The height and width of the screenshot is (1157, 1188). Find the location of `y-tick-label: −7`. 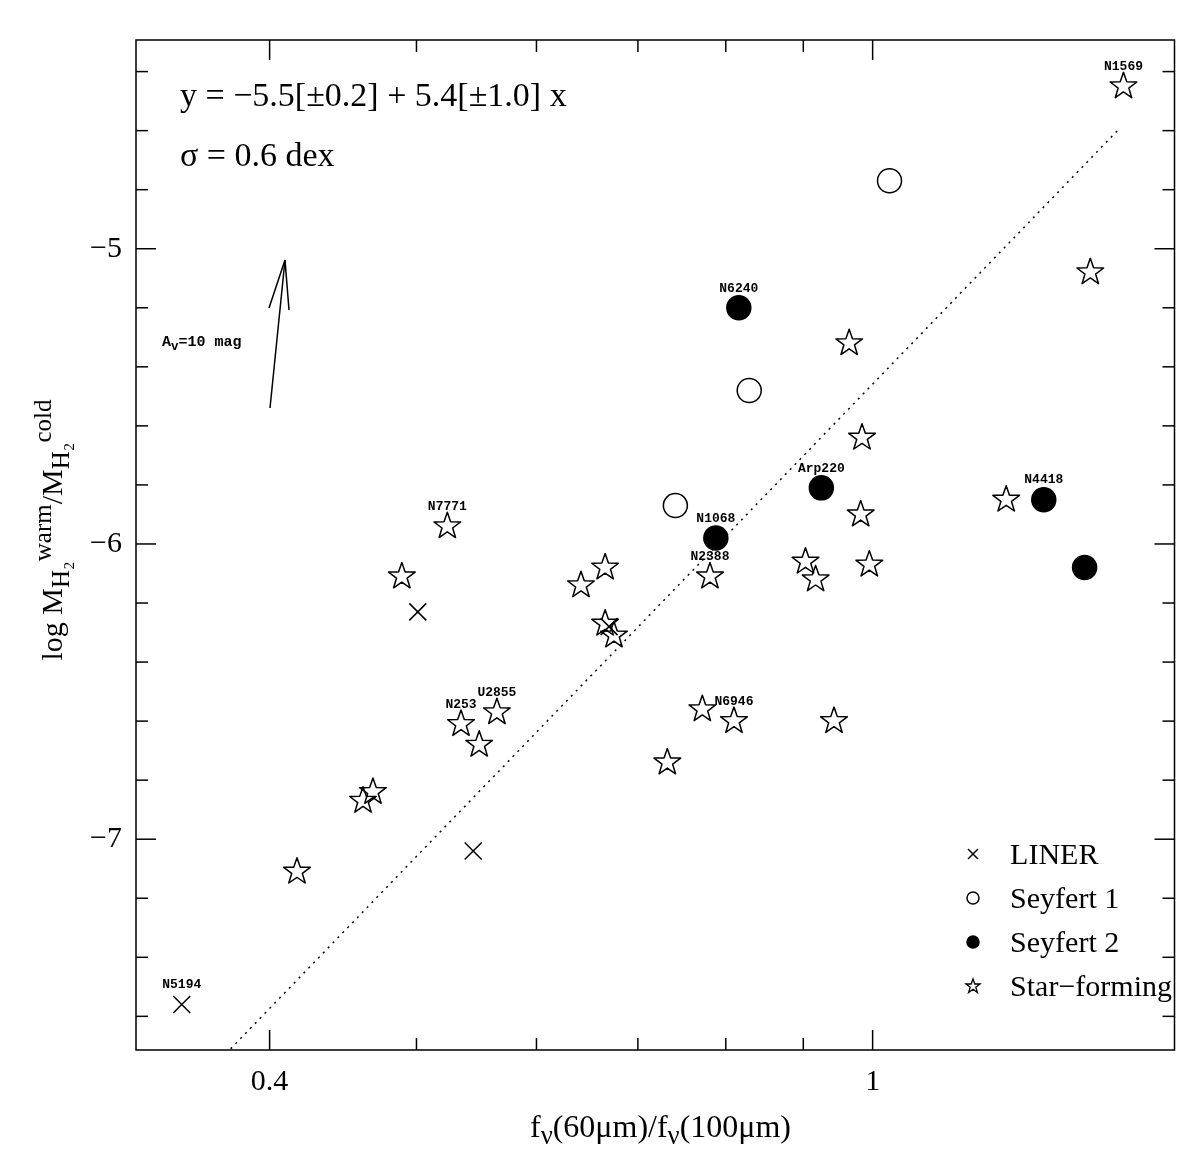

y-tick-label: −7 is located at coordinates (106, 837).